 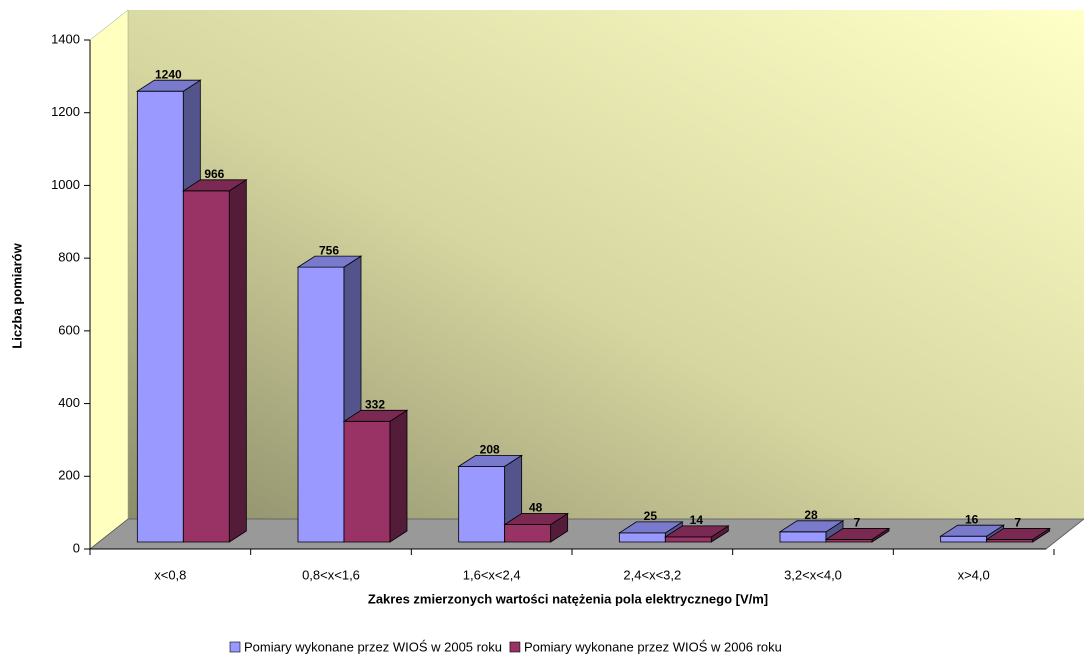 What do you see at coordinates (69, 475) in the screenshot?
I see `y-tick-label: 200` at bounding box center [69, 475].